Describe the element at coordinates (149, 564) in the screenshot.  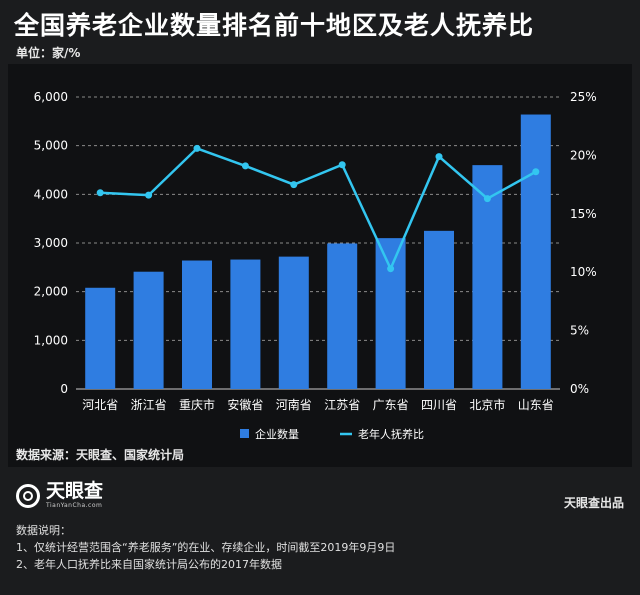
I see `notes-line-2: 2、老年人口抚养比来自国家统计局公布的2017年数据` at that location.